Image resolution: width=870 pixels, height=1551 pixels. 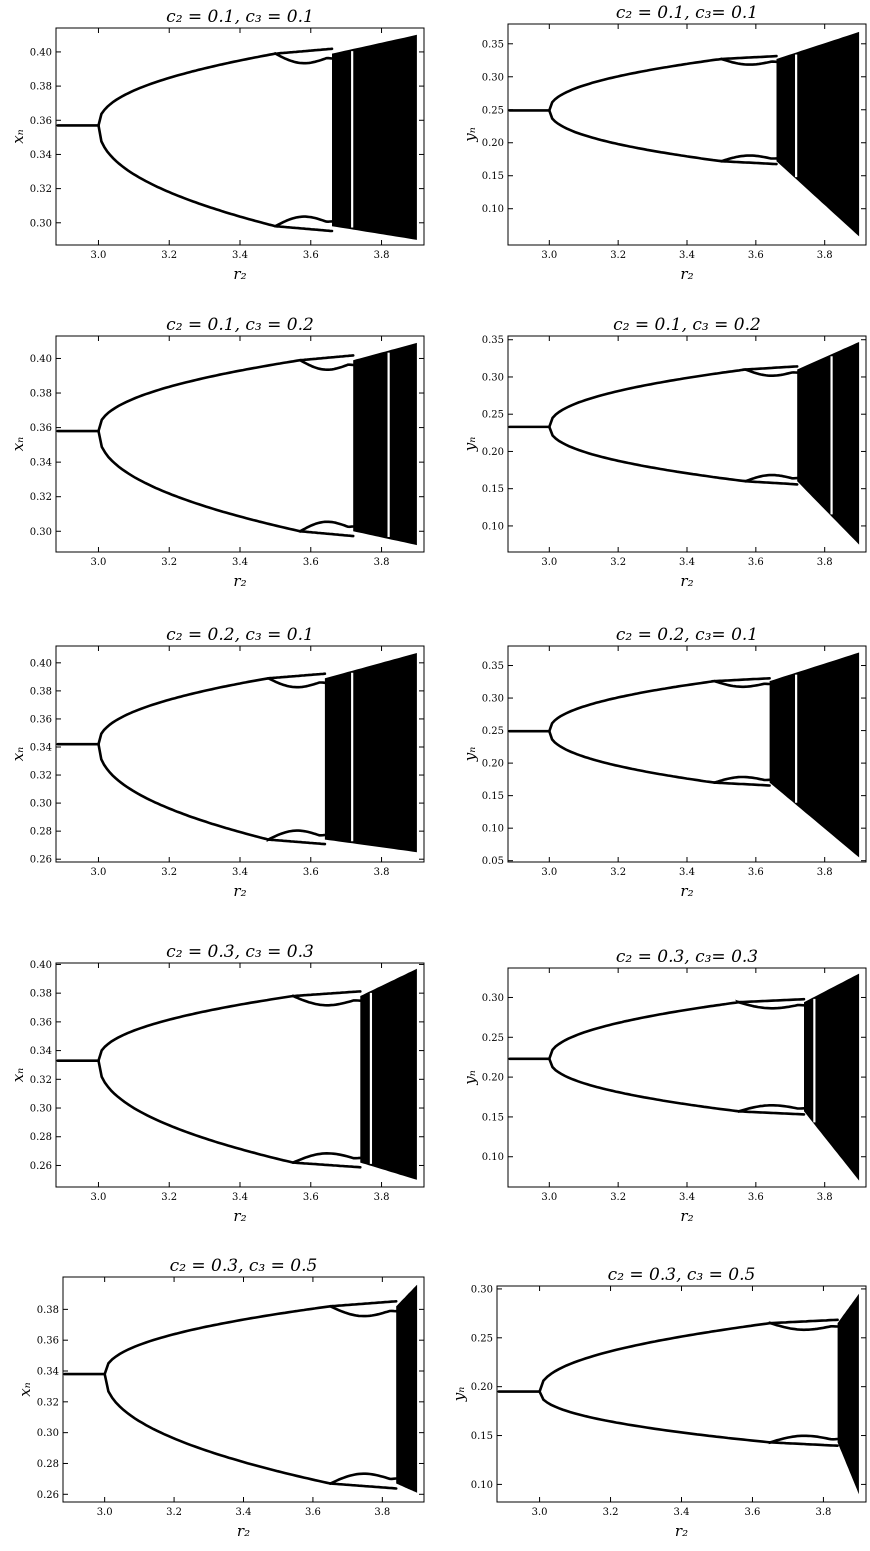 I want to click on y-tick-label: 0.26, so click(x=41, y=1166).